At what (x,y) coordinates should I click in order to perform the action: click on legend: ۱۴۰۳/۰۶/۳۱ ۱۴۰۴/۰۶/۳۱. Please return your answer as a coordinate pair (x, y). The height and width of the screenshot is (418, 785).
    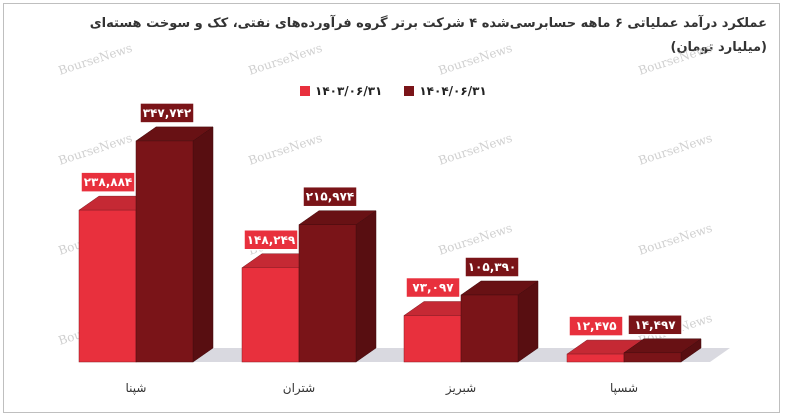
    Looking at the image, I should click on (393, 91).